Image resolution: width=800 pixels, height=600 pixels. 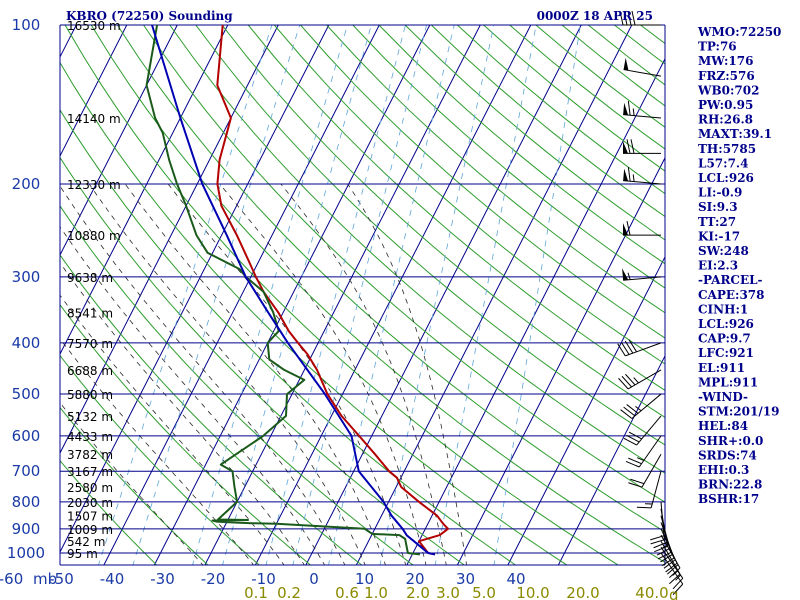 I want to click on temperature-tick-label: 0, so click(x=314, y=579).